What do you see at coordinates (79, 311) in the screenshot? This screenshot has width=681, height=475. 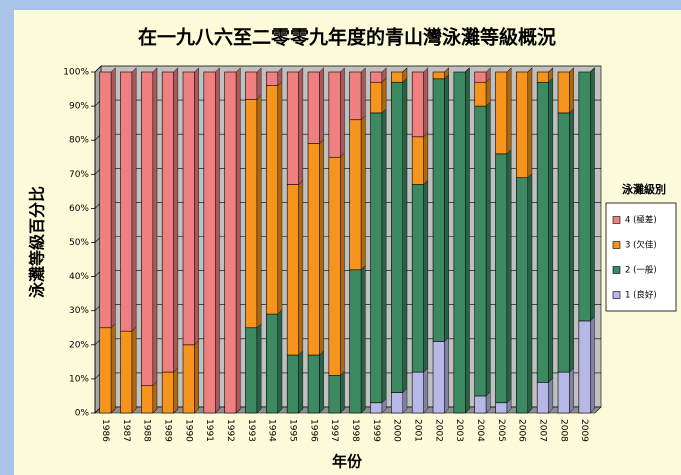 I see `y-tick-label: 30%` at bounding box center [79, 311].